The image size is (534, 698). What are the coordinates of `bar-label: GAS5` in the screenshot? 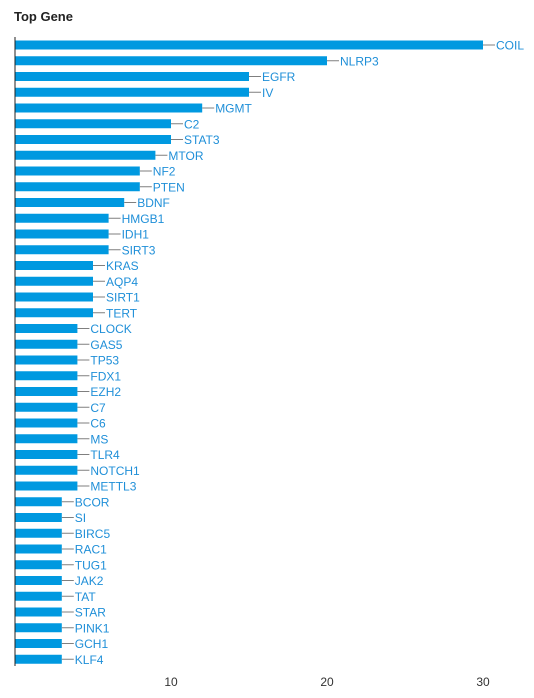 It's located at (106, 345).